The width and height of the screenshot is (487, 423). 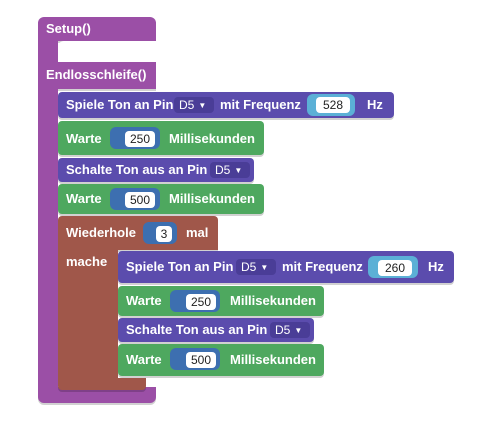 What do you see at coordinates (197, 232) in the screenshot?
I see `repeat-suffix: mal` at bounding box center [197, 232].